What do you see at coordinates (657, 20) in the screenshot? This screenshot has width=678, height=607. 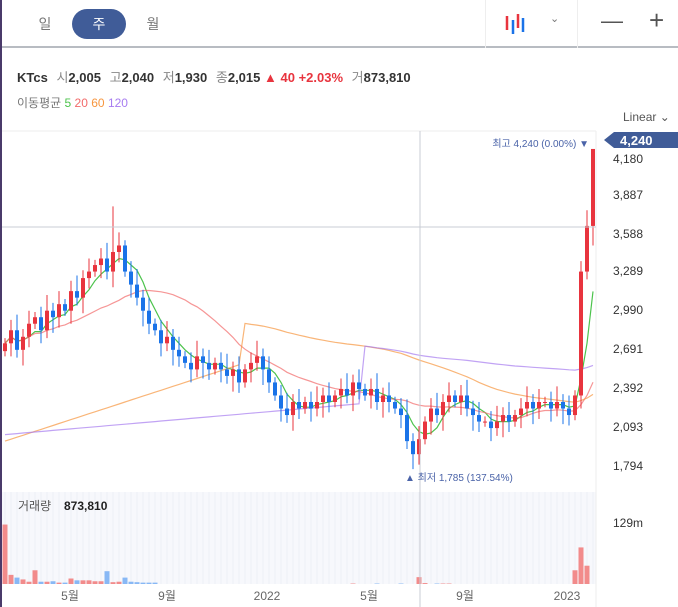 I see `zoom-in-button: +` at bounding box center [657, 20].